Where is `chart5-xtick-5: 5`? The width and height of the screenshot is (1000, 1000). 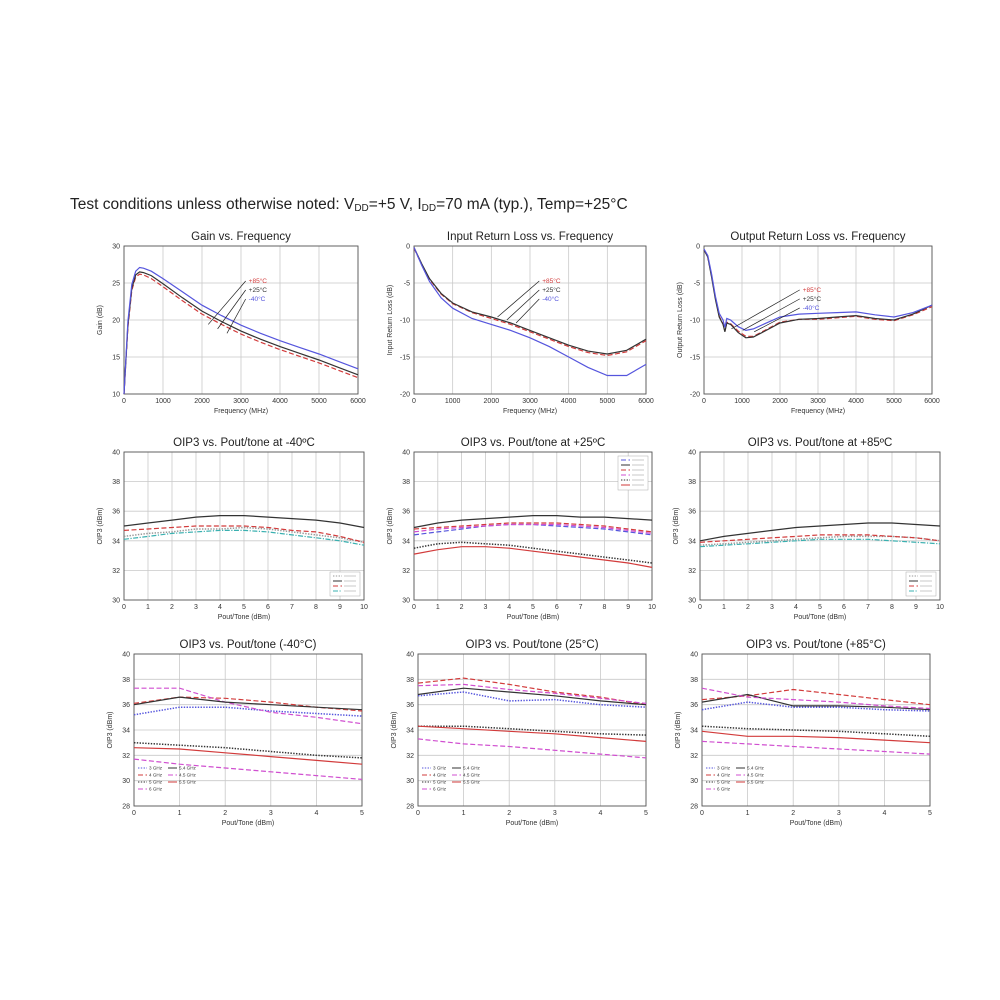
chart5-xtick-5: 5 is located at coordinates (820, 607).